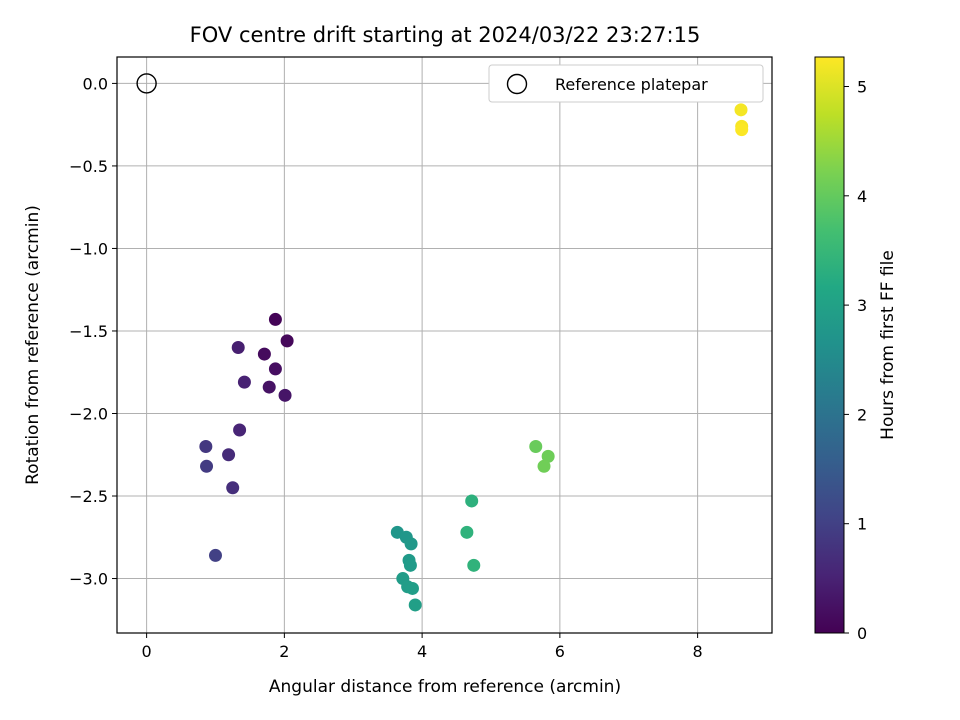 This screenshot has height=720, width=960. I want to click on x-tick-label: 0, so click(147, 651).